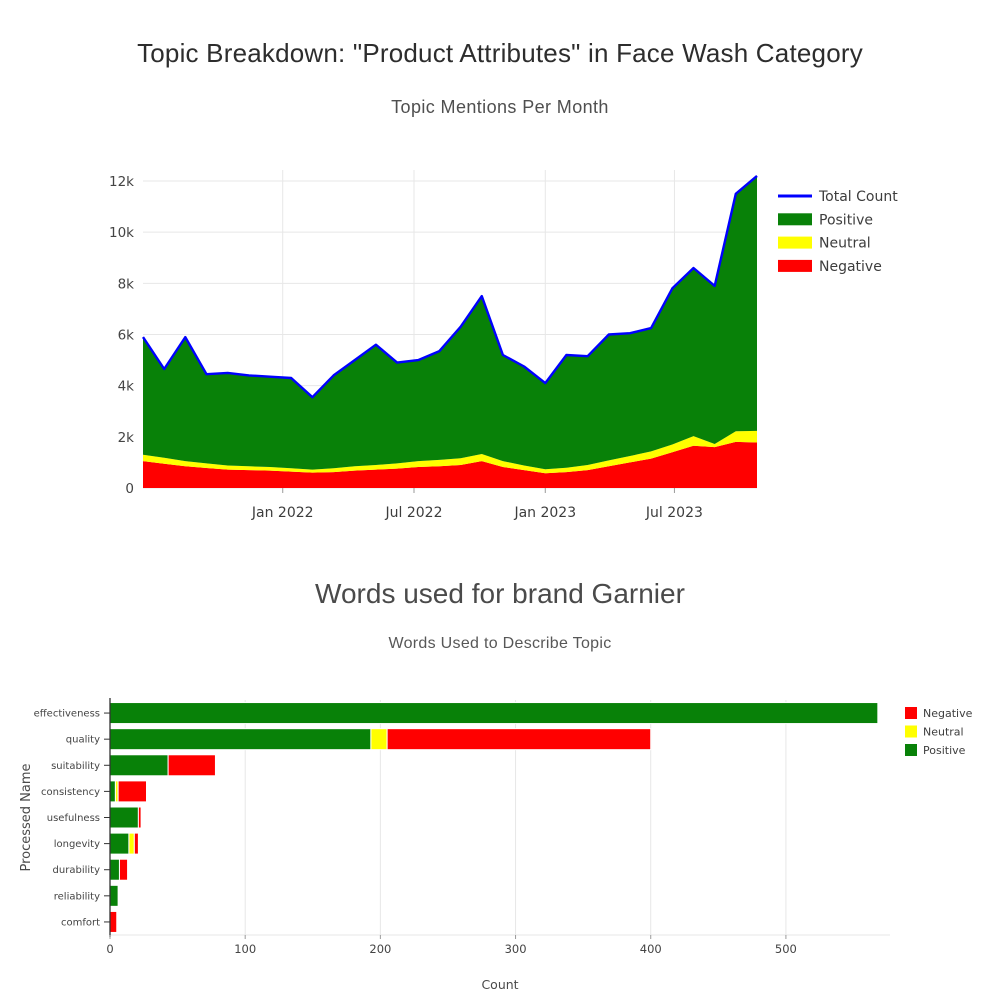  I want to click on bar-row-usefulness: usefulness, so click(94, 817).